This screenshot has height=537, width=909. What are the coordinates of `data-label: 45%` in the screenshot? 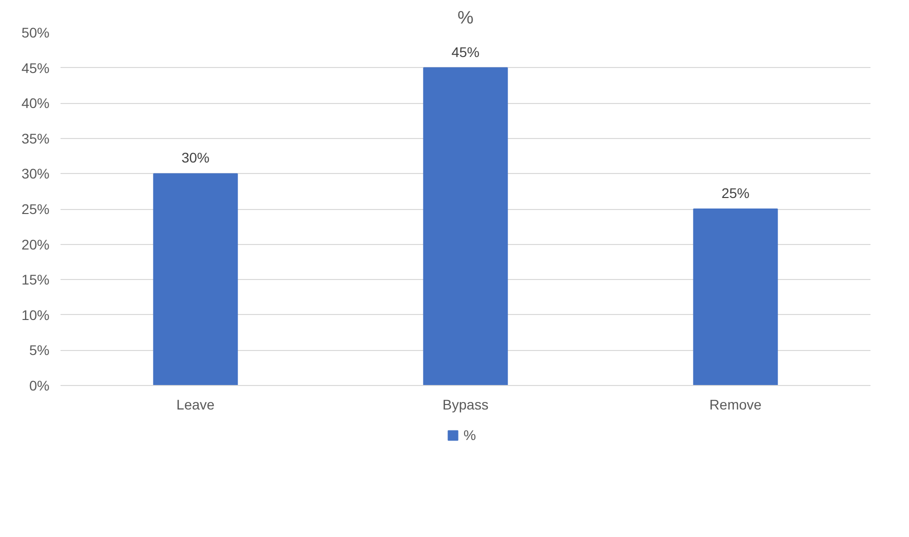 It's located at (465, 52).